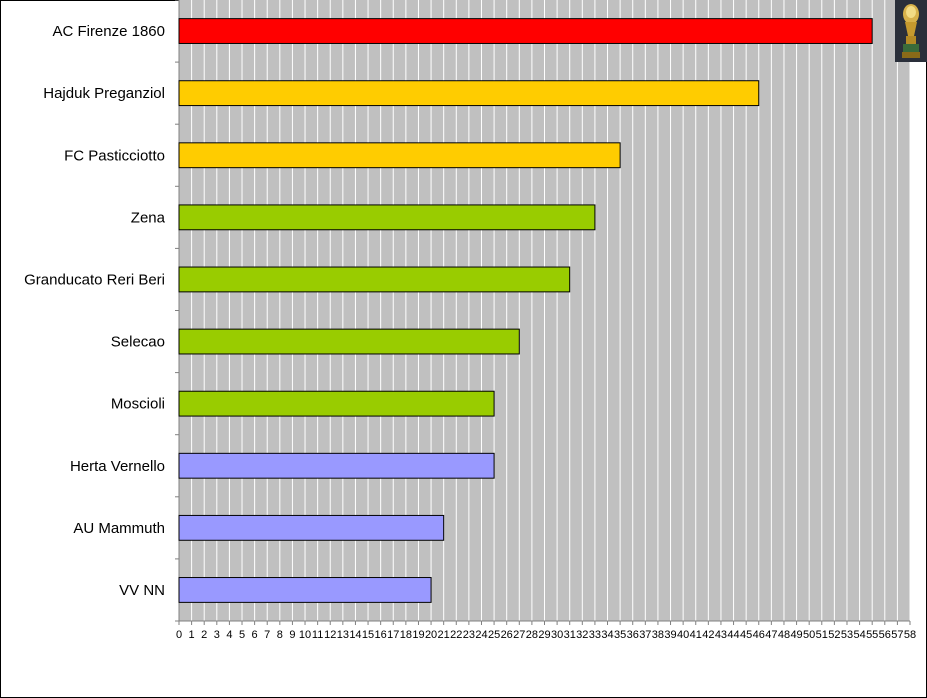 The height and width of the screenshot is (698, 927). What do you see at coordinates (481, 635) in the screenshot?
I see `x-tick-label: 24` at bounding box center [481, 635].